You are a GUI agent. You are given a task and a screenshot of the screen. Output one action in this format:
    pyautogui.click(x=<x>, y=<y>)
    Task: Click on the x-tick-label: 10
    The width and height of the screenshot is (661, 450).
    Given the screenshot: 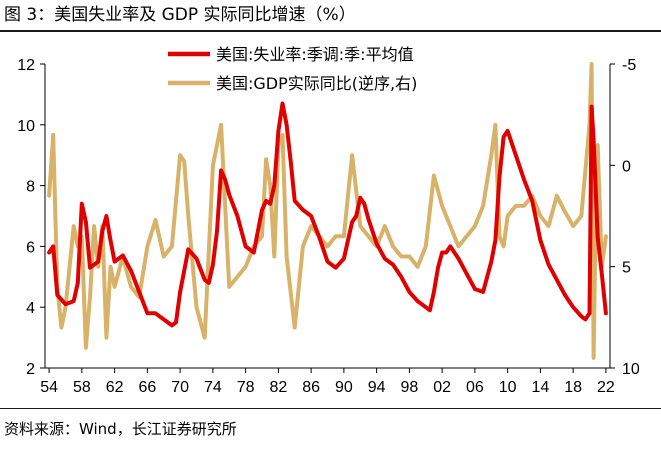 What is the action you would take?
    pyautogui.click(x=508, y=387)
    